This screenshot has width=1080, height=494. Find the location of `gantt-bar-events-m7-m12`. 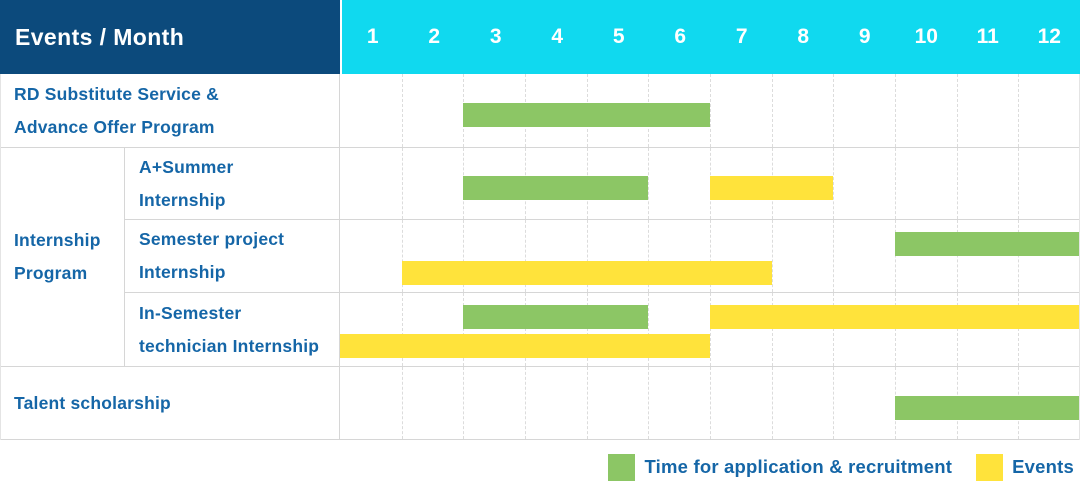

gantt-bar-events-m7-m12 is located at coordinates (895, 317).